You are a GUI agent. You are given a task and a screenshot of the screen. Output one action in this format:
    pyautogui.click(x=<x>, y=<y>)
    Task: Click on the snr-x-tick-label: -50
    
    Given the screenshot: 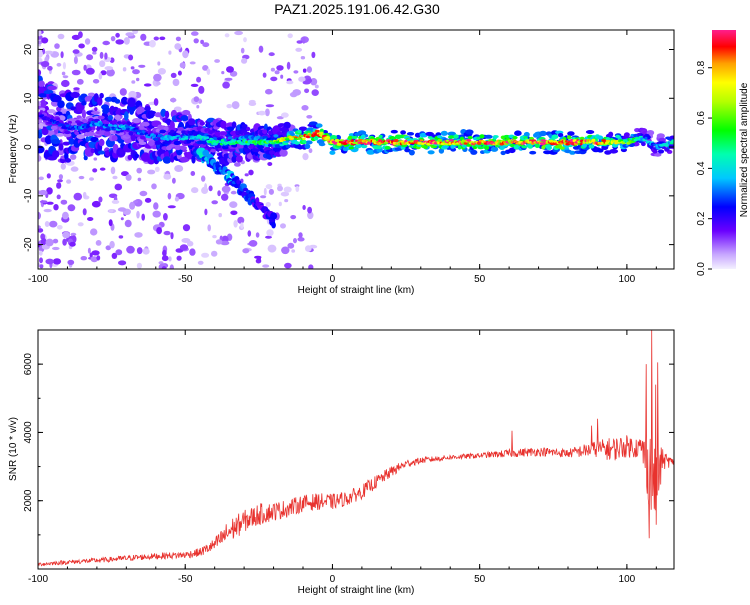 What is the action you would take?
    pyautogui.click(x=185, y=579)
    